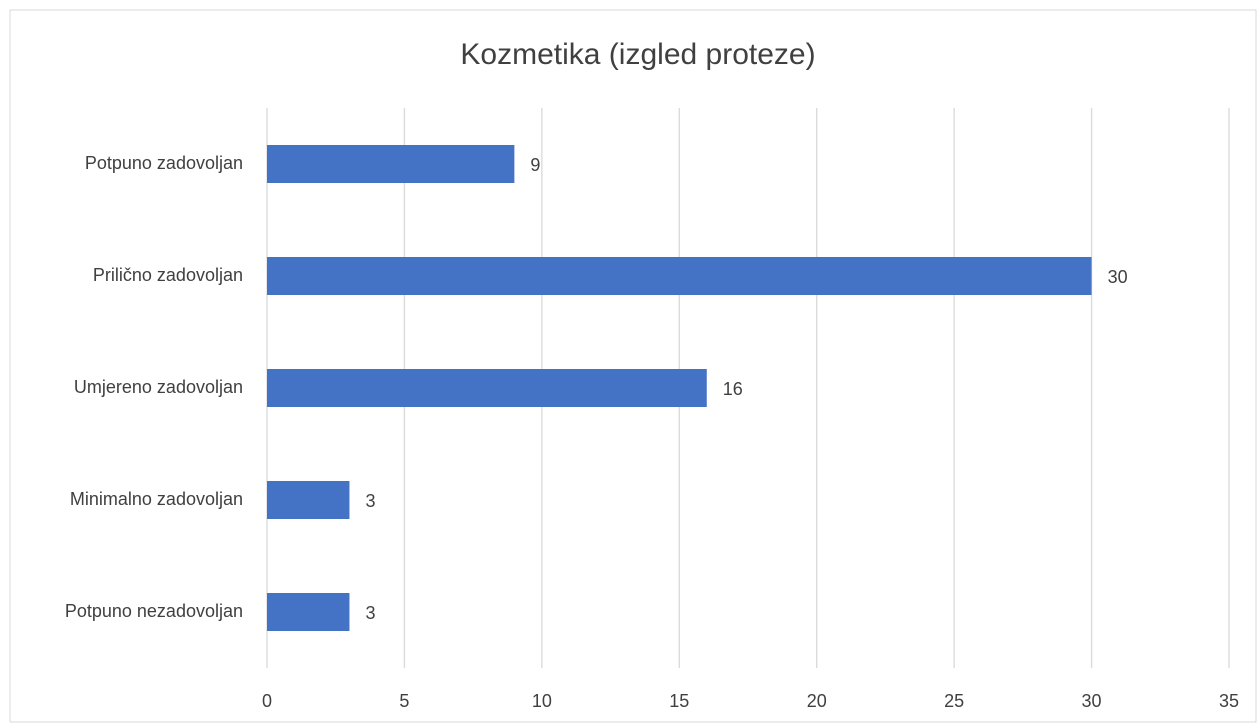 This screenshot has height=725, width=1259. I want to click on y-tick-label: Potpuno zadovoljan, so click(164, 163).